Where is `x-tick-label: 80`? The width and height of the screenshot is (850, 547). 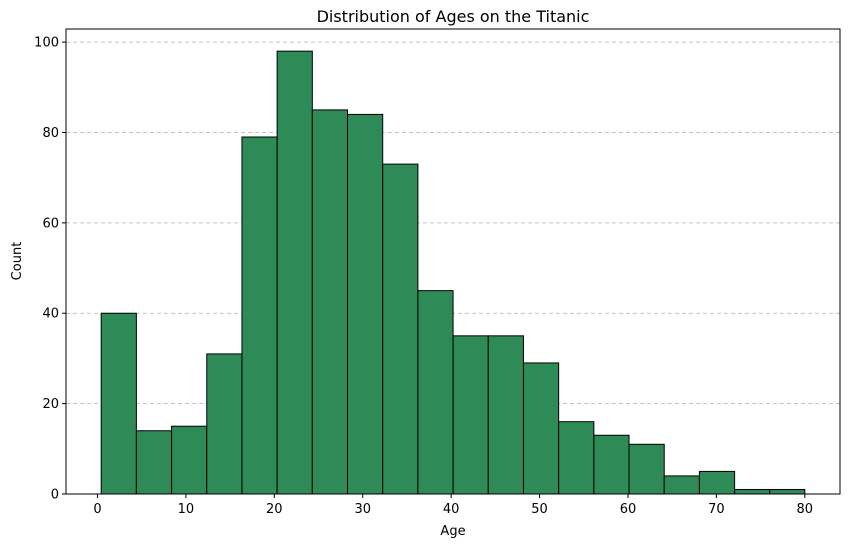
x-tick-label: 80 is located at coordinates (805, 509).